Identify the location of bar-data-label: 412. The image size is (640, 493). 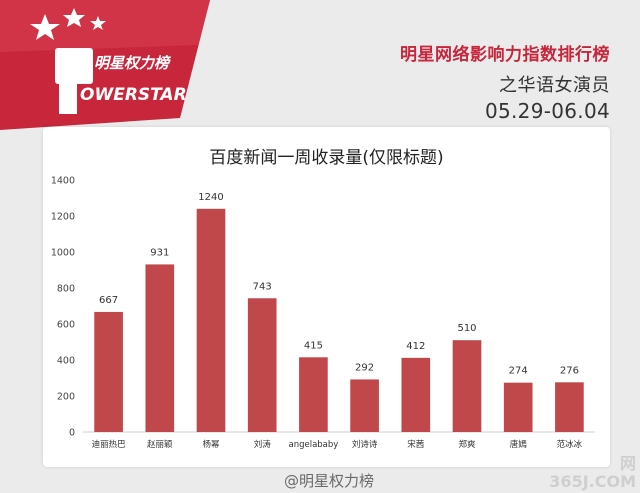
(415, 346).